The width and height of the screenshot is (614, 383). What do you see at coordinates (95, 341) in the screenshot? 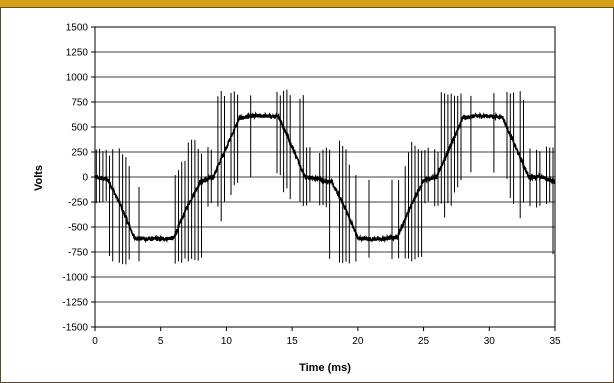
I see `x-tick-label: 0` at bounding box center [95, 341].